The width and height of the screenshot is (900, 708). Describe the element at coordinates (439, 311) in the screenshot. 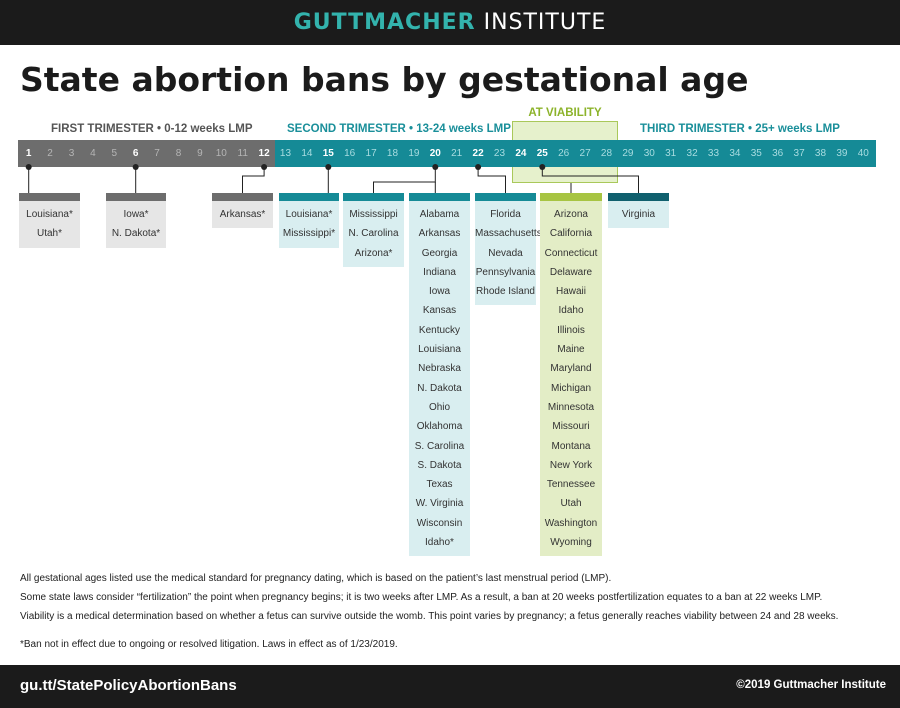

I see `state-name: Kansas` at that location.